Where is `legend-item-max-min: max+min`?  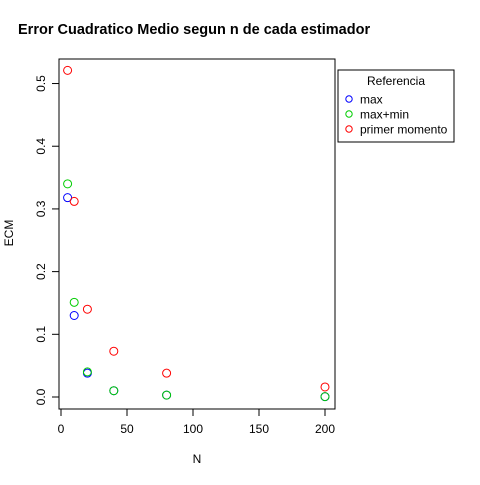
legend-item-max-min: max+min is located at coordinates (377, 115).